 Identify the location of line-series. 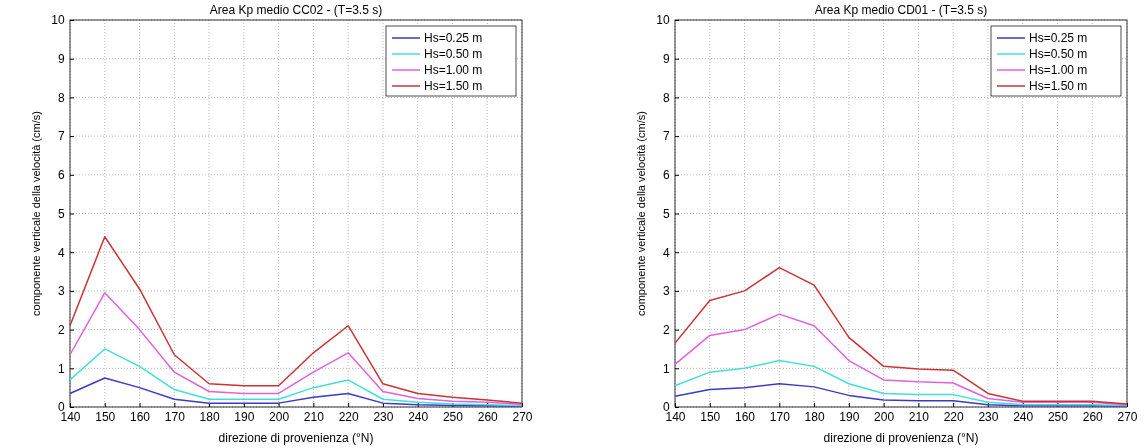
(296, 319).